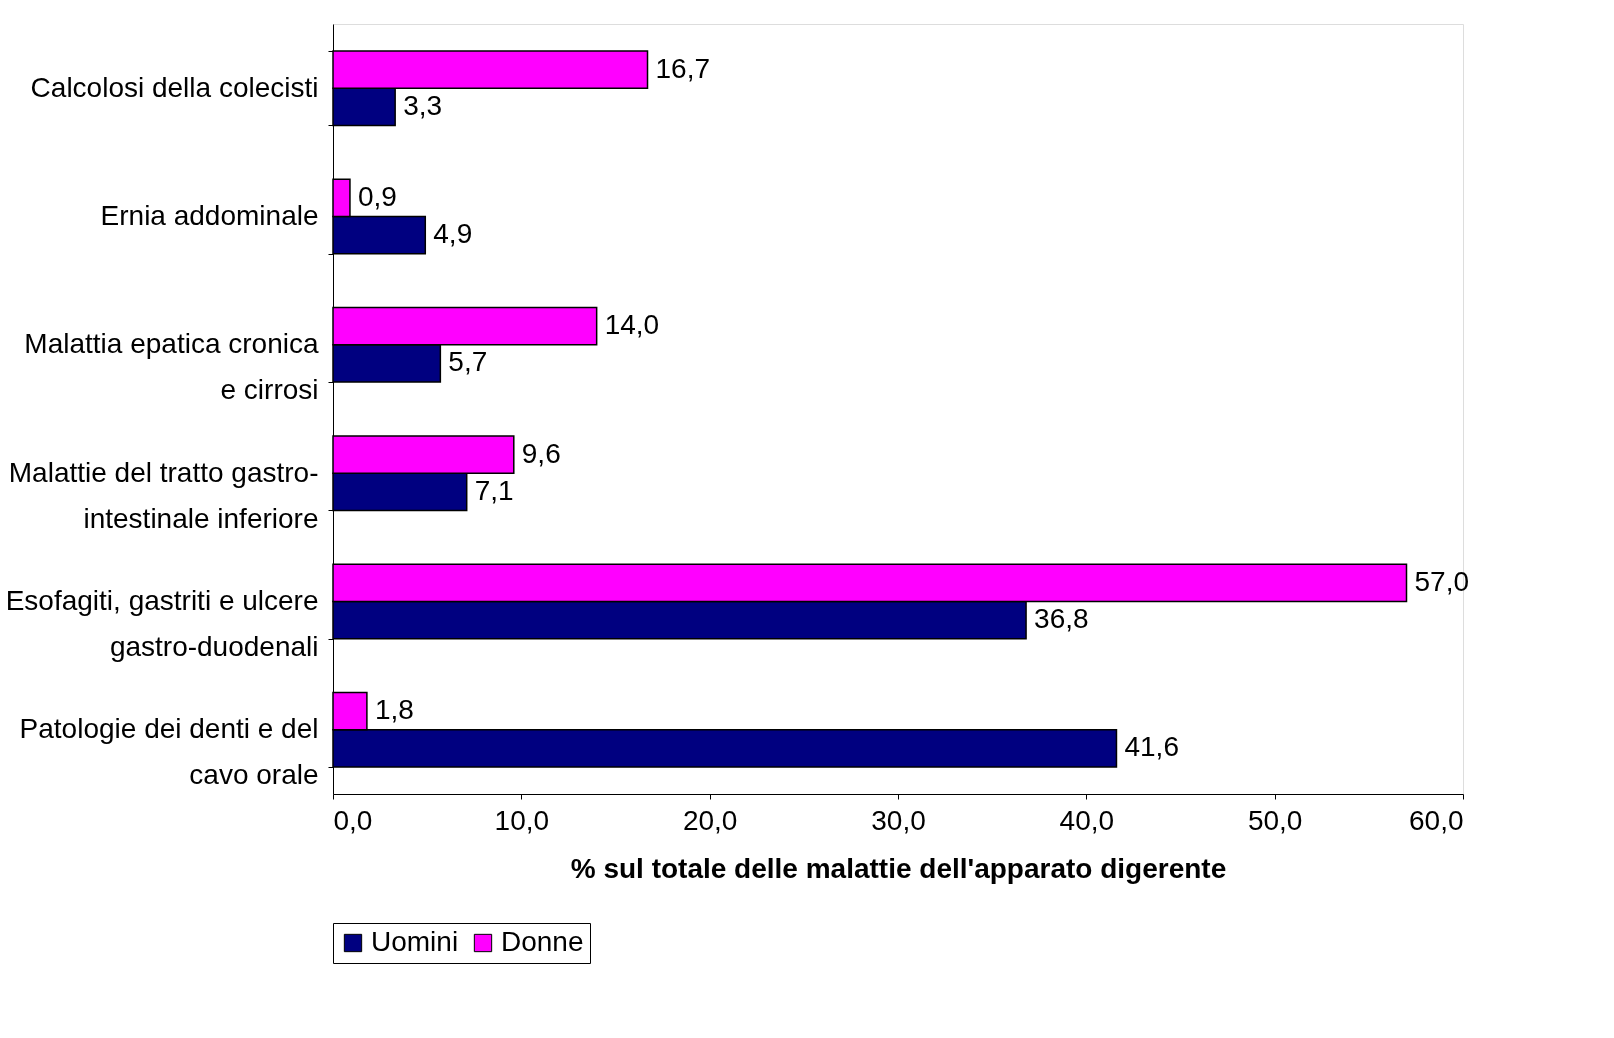 This screenshot has width=1614, height=1038. Describe the element at coordinates (1087, 820) in the screenshot. I see `x-tick-label: 40,0` at that location.